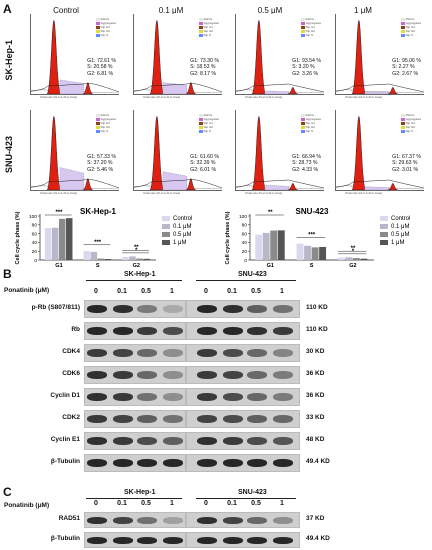 This screenshot has width=432, height=550. I want to click on molecular-weight-label: 37 KD, so click(315, 518).